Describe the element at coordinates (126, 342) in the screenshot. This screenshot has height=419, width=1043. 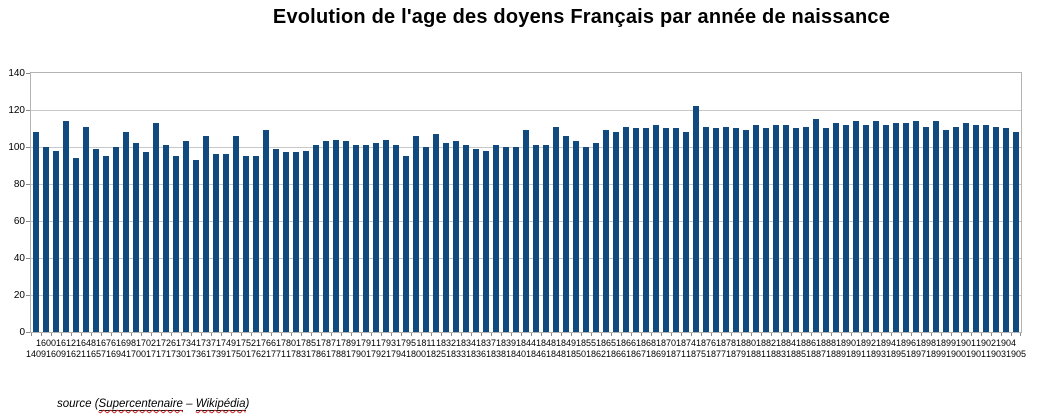
I see `x-tick-label: 1698` at that location.